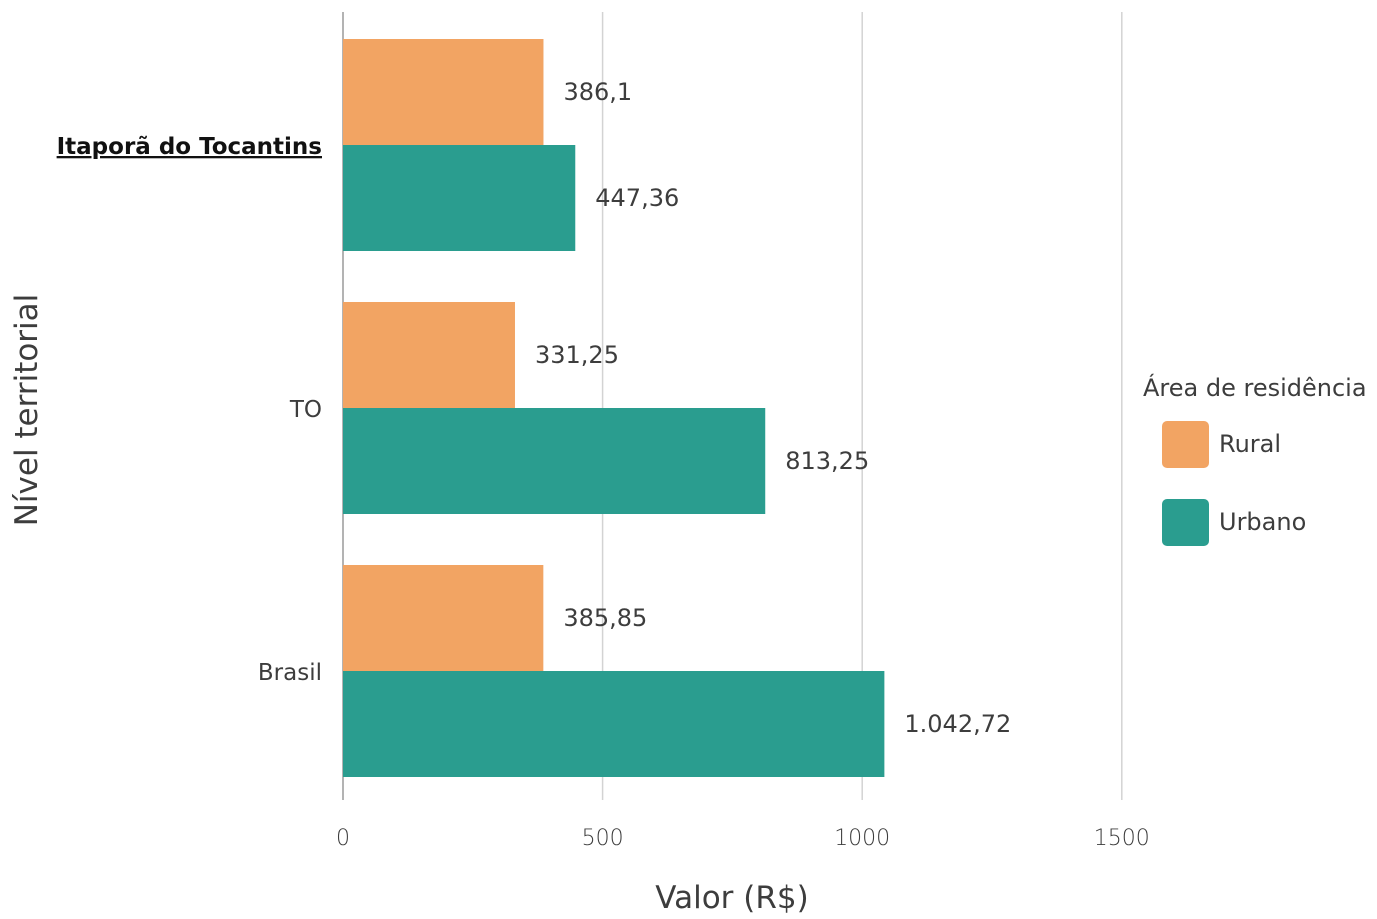 The image size is (1377, 919). What do you see at coordinates (743, 838) in the screenshot?
I see `x-tick-labels: 0 500 1000 1500` at bounding box center [743, 838].